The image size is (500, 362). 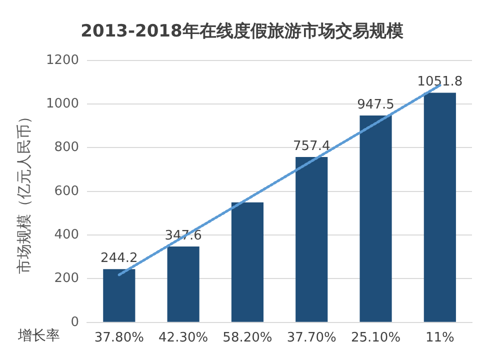 What do you see at coordinates (67, 148) in the screenshot?
I see `y-tick-label: 800` at bounding box center [67, 148].